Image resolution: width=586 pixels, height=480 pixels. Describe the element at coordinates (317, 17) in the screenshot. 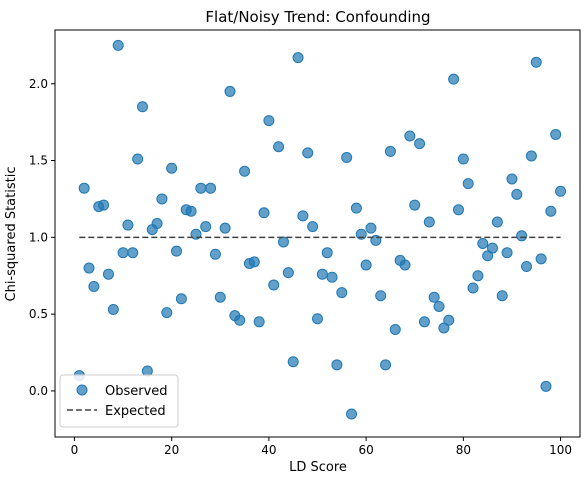

I see `chart-title: Flat/Noisy Trend: Confounding` at that location.